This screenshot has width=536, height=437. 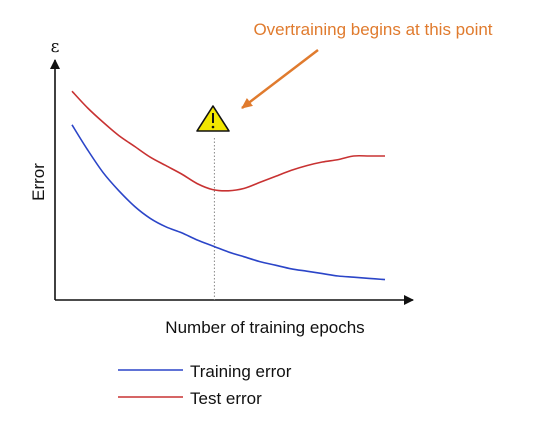 I want to click on series-line-test-error, so click(x=228, y=141).